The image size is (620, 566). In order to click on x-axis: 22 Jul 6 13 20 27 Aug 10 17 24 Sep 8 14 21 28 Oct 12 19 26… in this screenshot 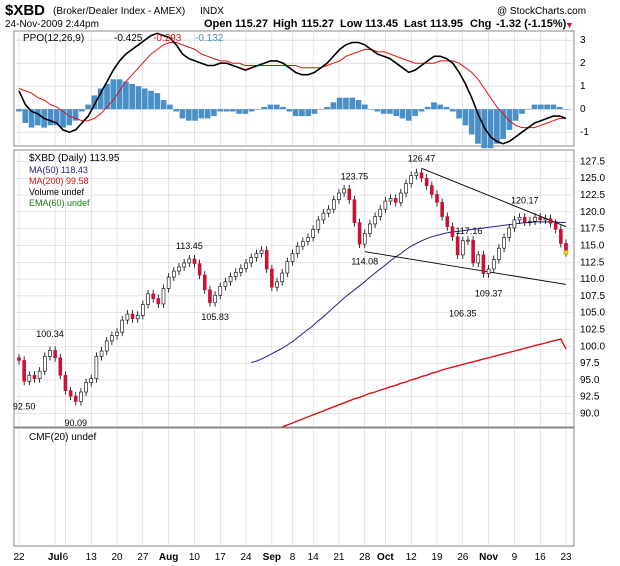, I will do `click(292, 557)`.